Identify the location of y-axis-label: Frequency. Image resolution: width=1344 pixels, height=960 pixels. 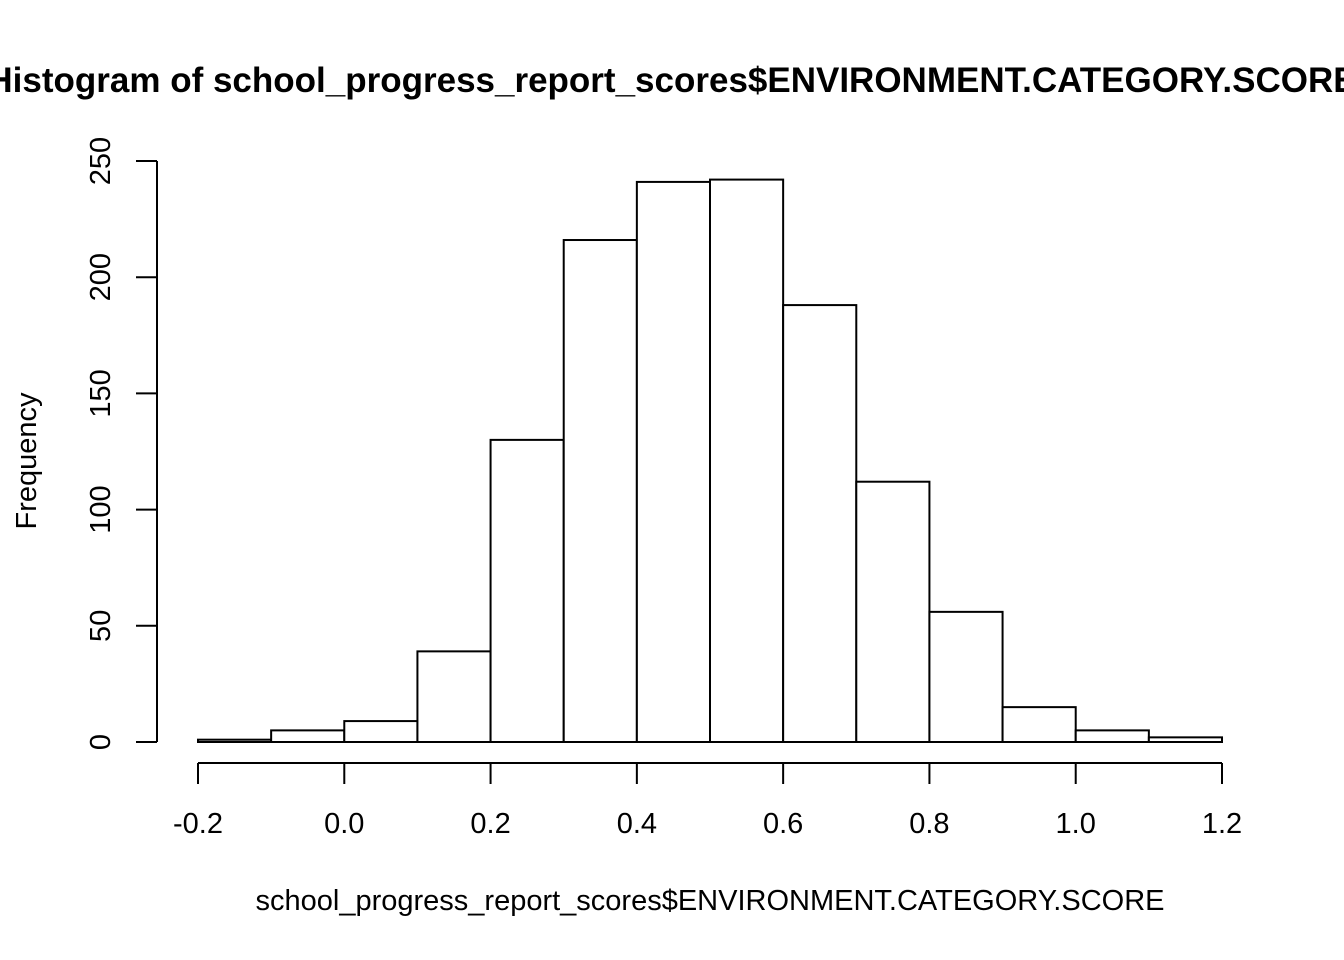
(27, 461).